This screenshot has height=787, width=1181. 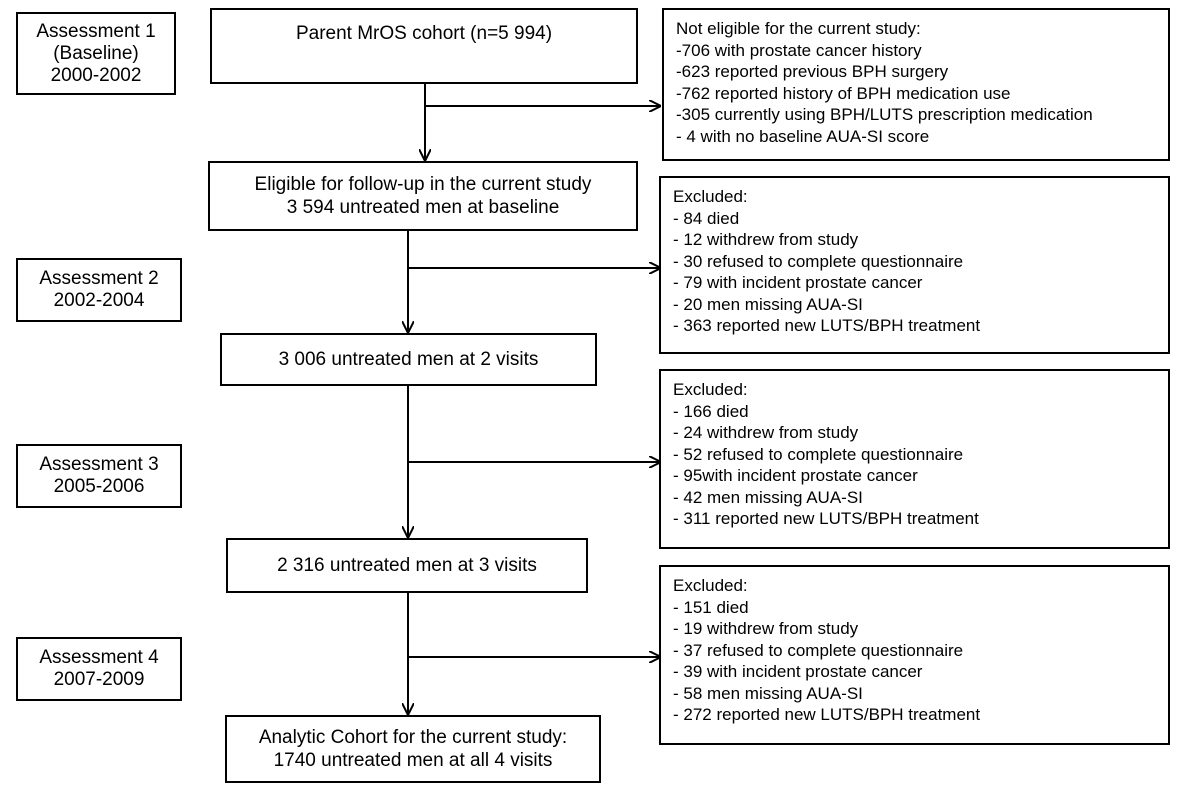 What do you see at coordinates (798, 671) in the screenshot?
I see `excluded-3-line-5: - 39 with incident prostate cancer` at bounding box center [798, 671].